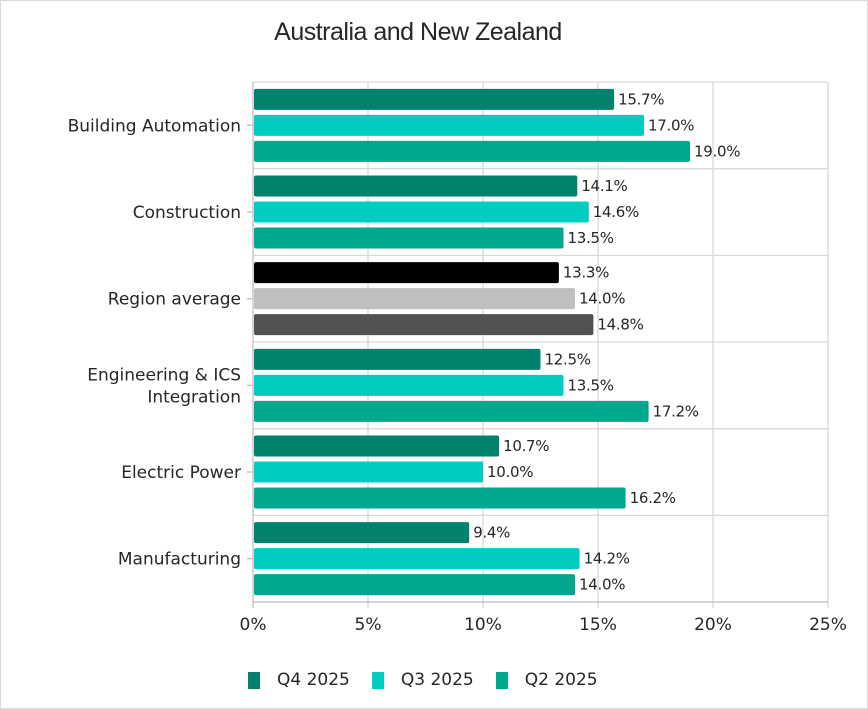  I want to click on category-label: Construction, so click(187, 213).